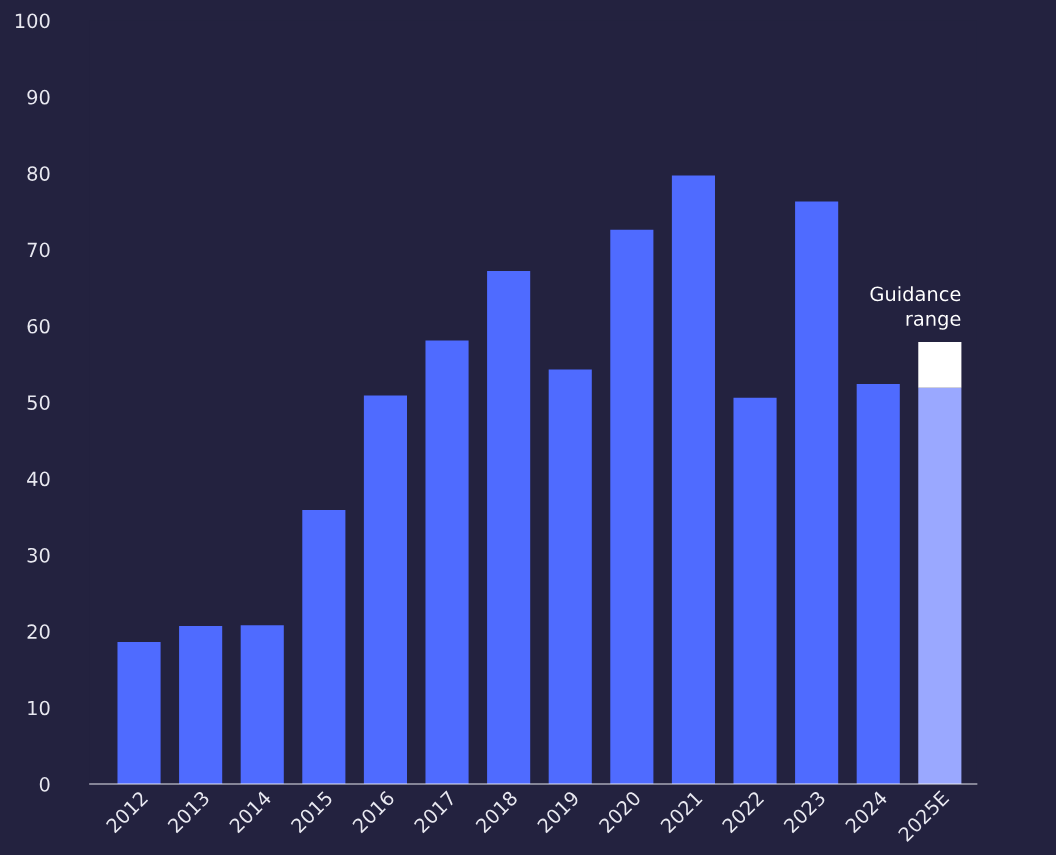  I want to click on y-tick-label: 20, so click(38, 631).